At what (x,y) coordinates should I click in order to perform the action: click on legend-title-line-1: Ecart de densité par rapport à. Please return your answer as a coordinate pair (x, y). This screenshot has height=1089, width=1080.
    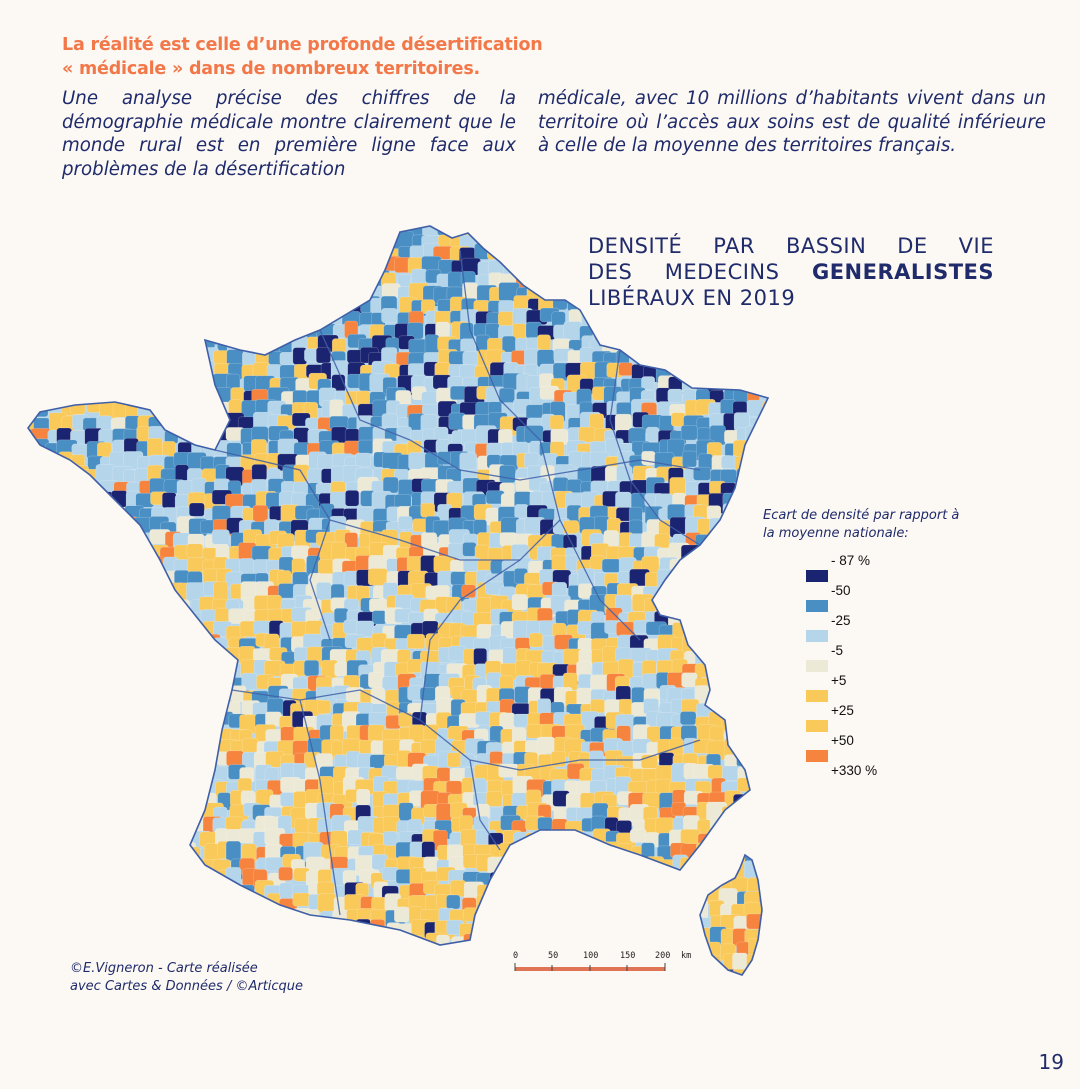
    Looking at the image, I should click on (861, 515).